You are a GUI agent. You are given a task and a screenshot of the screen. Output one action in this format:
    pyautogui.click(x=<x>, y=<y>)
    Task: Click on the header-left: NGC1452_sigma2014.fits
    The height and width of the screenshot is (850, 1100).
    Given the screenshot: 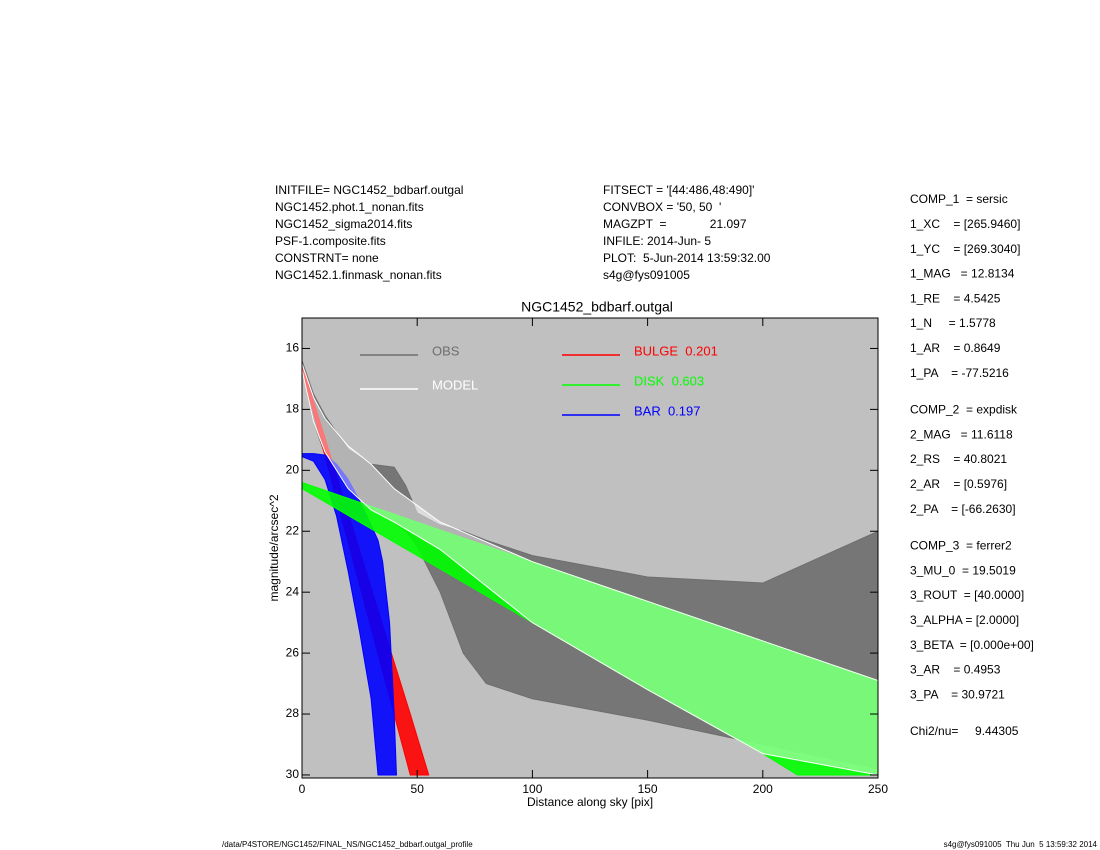 What is the action you would take?
    pyautogui.click(x=343, y=224)
    